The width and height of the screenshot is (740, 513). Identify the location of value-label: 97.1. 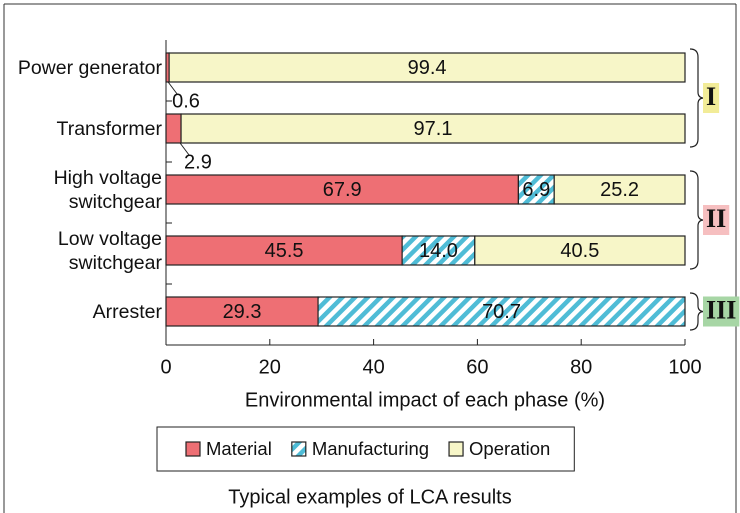
(433, 129).